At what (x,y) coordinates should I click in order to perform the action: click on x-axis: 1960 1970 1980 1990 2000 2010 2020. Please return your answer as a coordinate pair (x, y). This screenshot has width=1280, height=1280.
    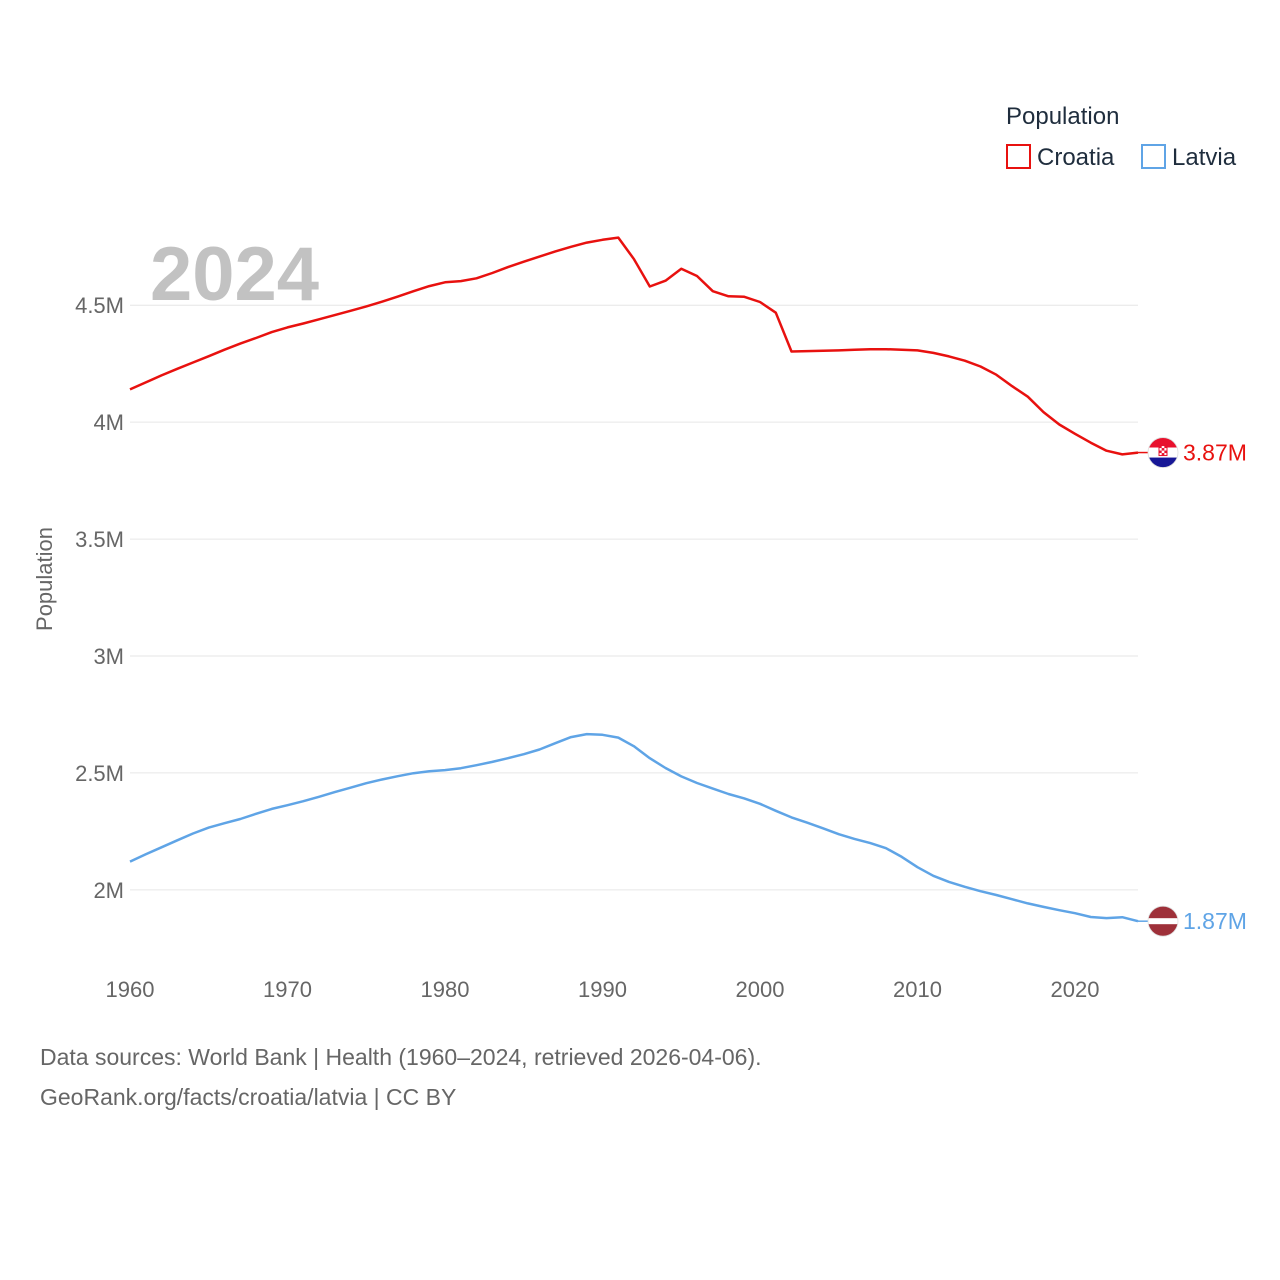
    Looking at the image, I should click on (603, 989).